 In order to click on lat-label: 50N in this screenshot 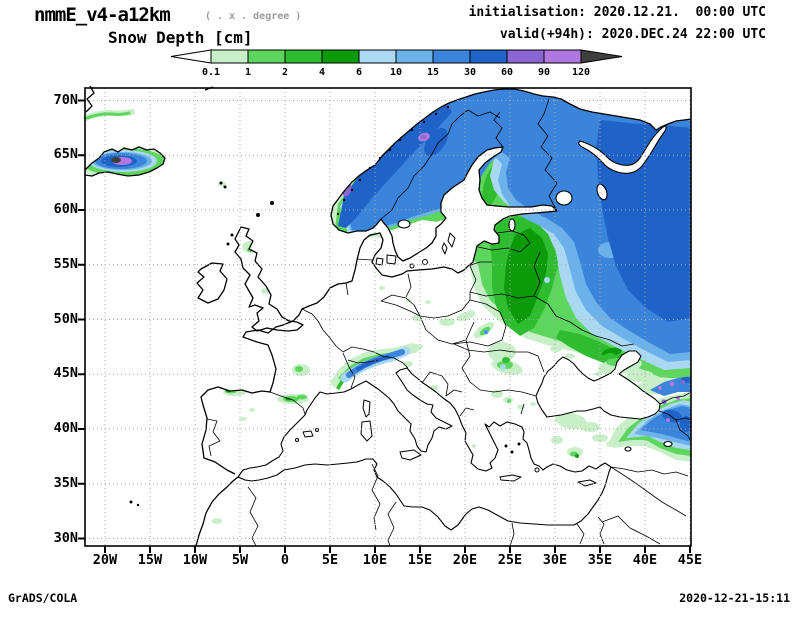, I will do `click(65, 318)`.